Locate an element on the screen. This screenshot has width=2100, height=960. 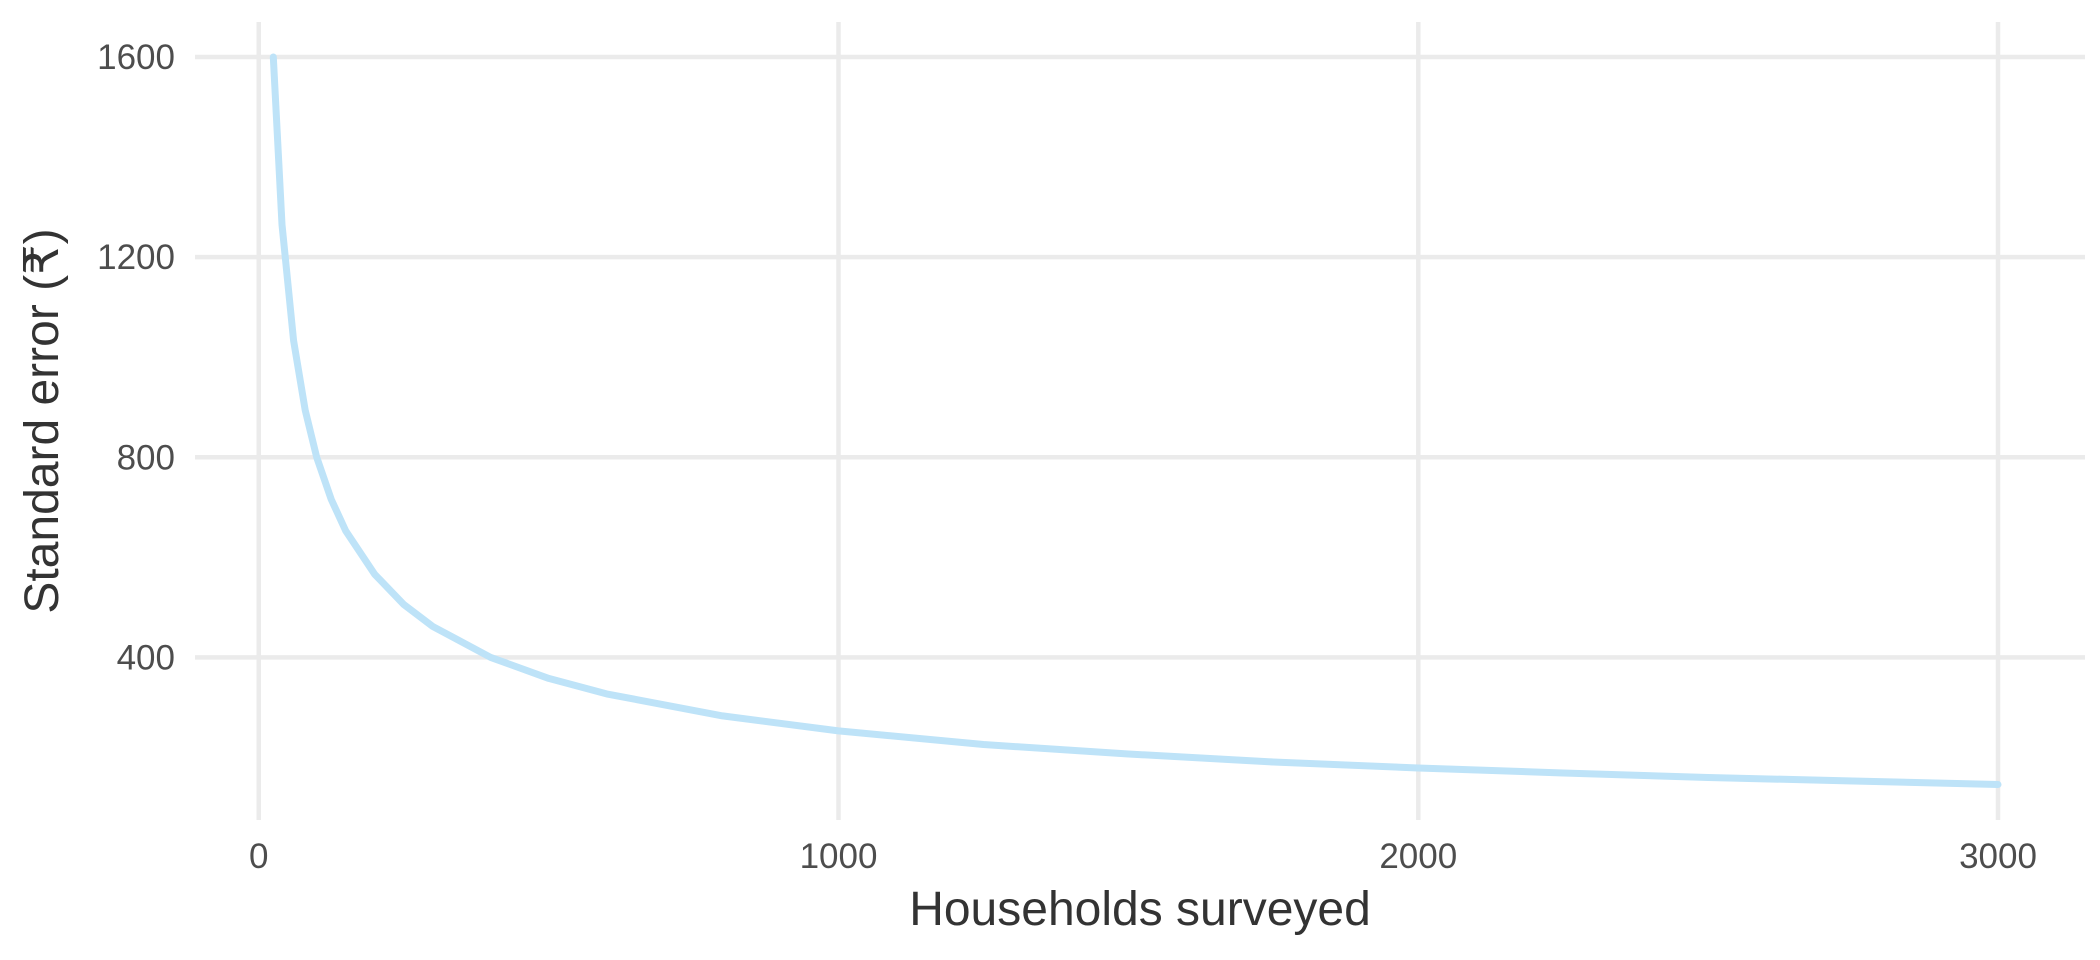
y-tick-label: 800 is located at coordinates (146, 457).